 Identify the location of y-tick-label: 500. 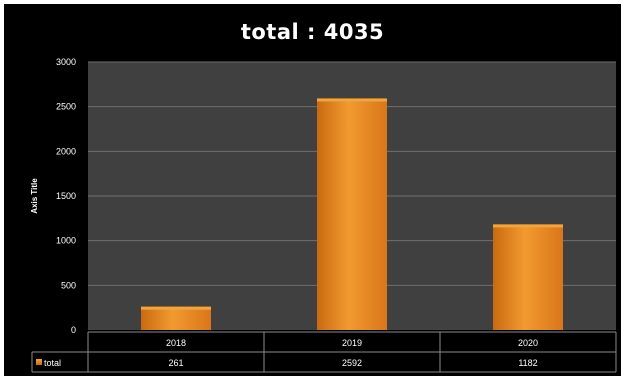
(68, 285).